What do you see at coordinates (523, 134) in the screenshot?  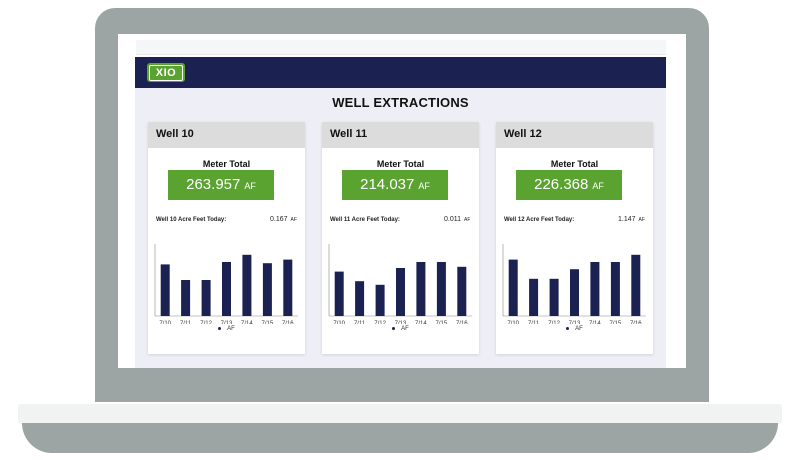 I see `card-title: Well 12` at bounding box center [523, 134].